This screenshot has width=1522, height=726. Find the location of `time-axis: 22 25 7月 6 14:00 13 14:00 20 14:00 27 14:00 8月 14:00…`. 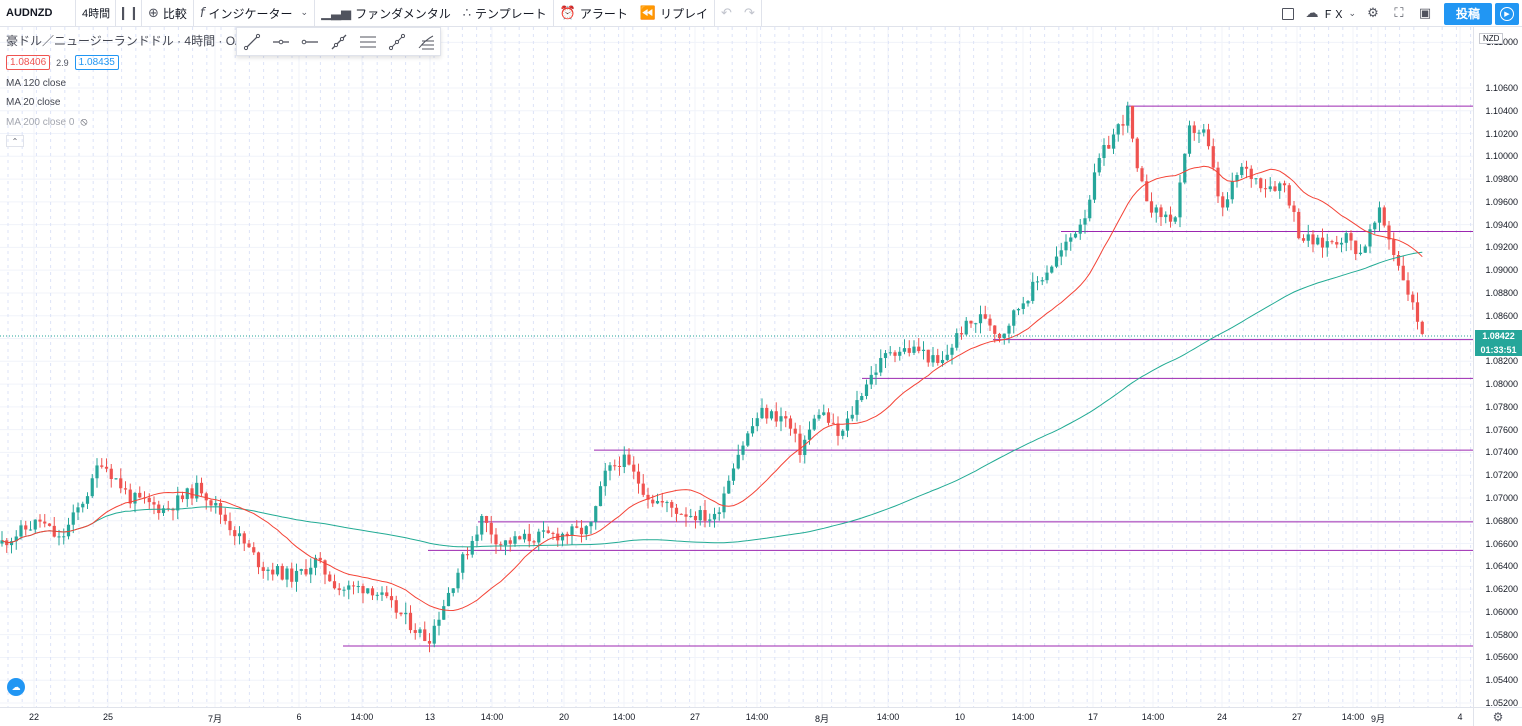

time-axis: 22 25 7月 6 14:00 13 14:00 20 14:00 27 14:00 8月 14:00… is located at coordinates (736, 716).